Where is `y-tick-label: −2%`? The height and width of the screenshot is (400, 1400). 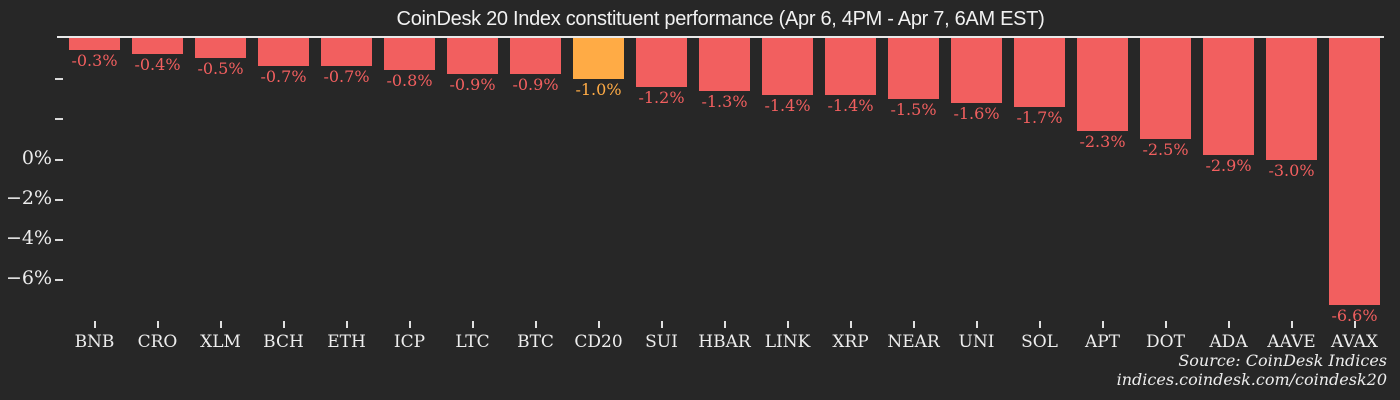
y-tick-label: −2% is located at coordinates (28, 198).